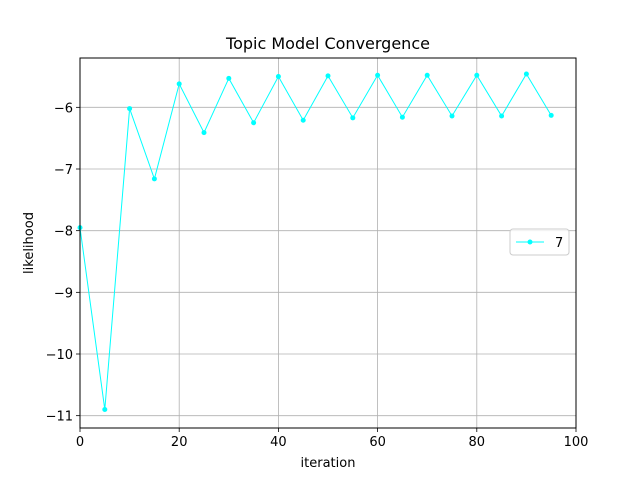 This screenshot has width=640, height=480. What do you see at coordinates (332, 439) in the screenshot?
I see `x-axis: 0 20 40 60 80 100` at bounding box center [332, 439].